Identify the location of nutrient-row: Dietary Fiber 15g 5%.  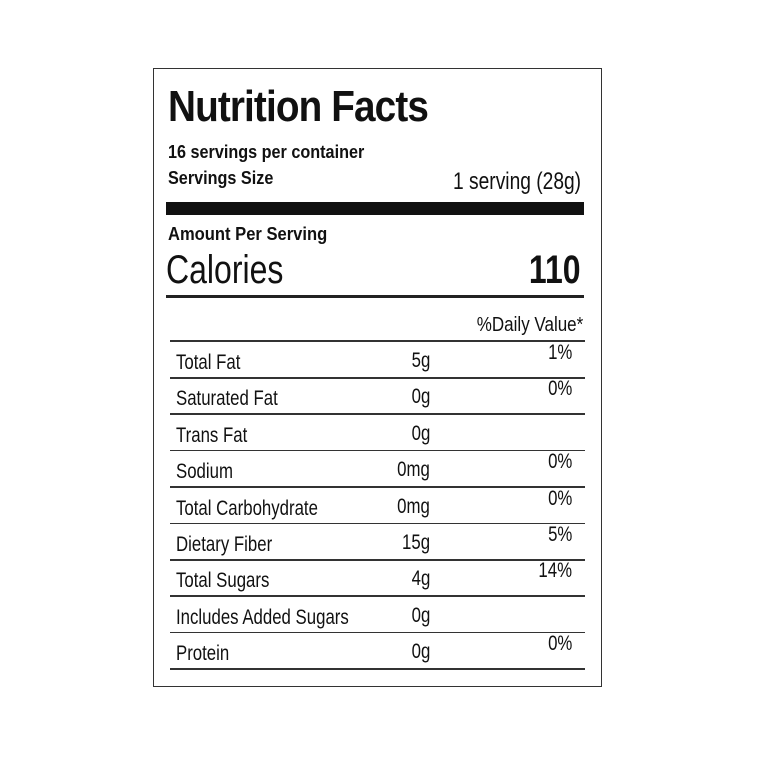
(375, 541).